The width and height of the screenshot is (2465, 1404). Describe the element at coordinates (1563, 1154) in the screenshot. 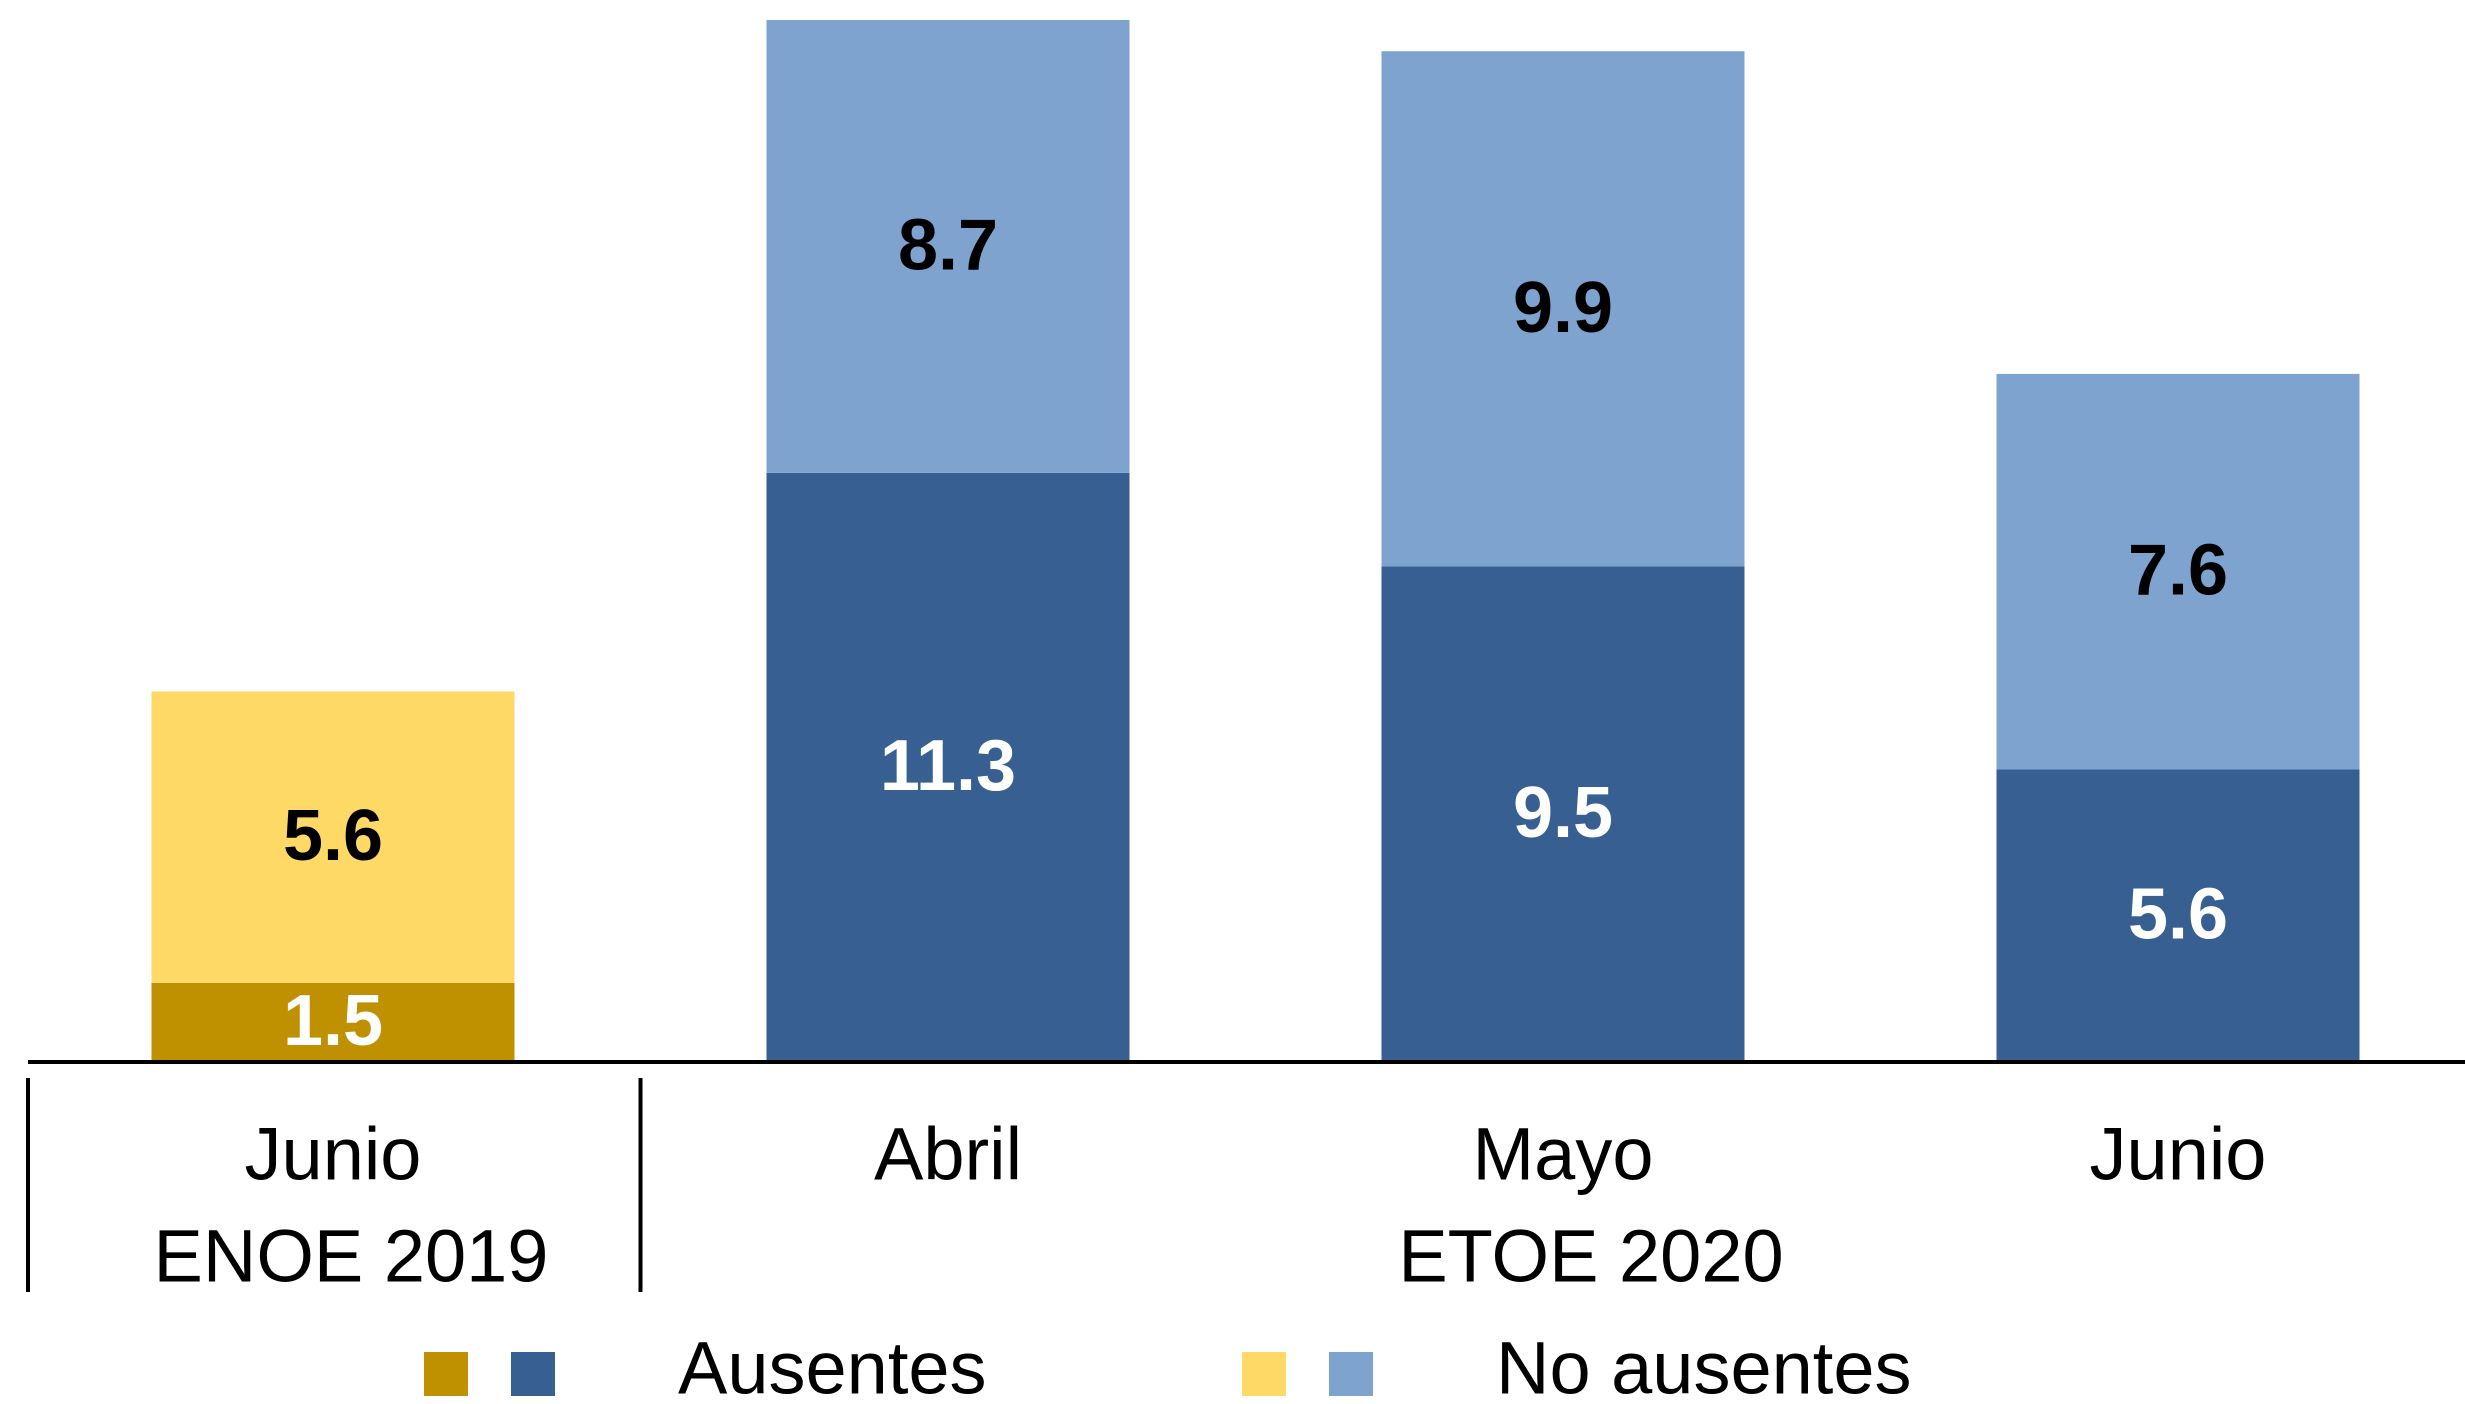

I see `x-tick-label: Mayo` at that location.